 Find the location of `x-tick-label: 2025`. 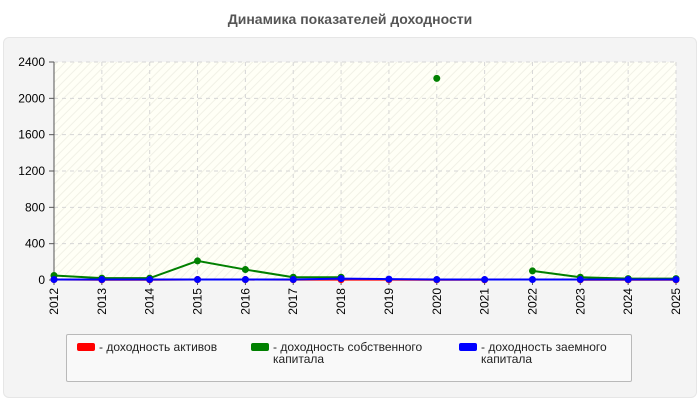

x-tick-label: 2025 is located at coordinates (676, 301).